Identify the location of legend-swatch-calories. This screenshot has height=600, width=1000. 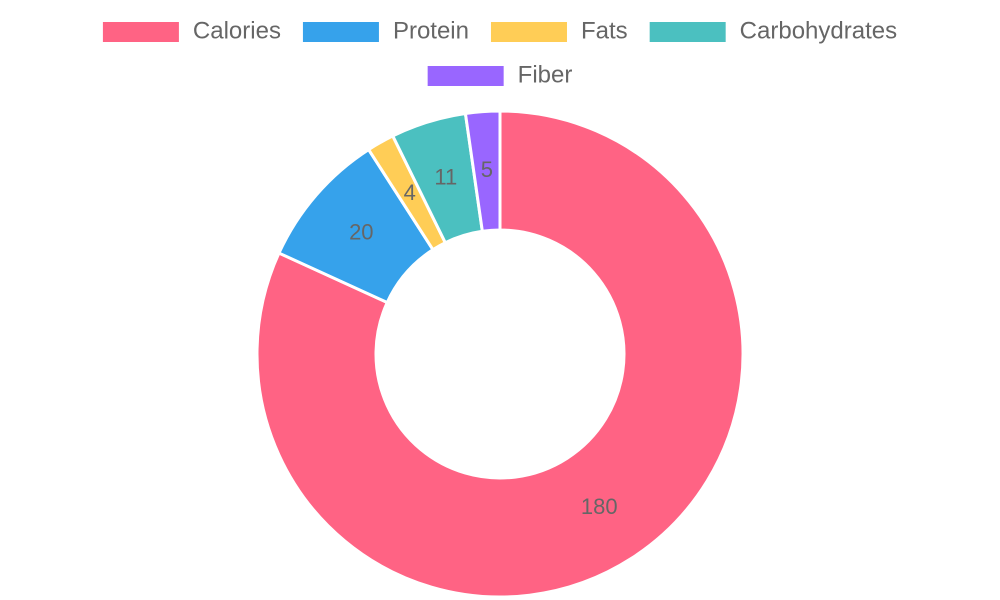
(140, 32).